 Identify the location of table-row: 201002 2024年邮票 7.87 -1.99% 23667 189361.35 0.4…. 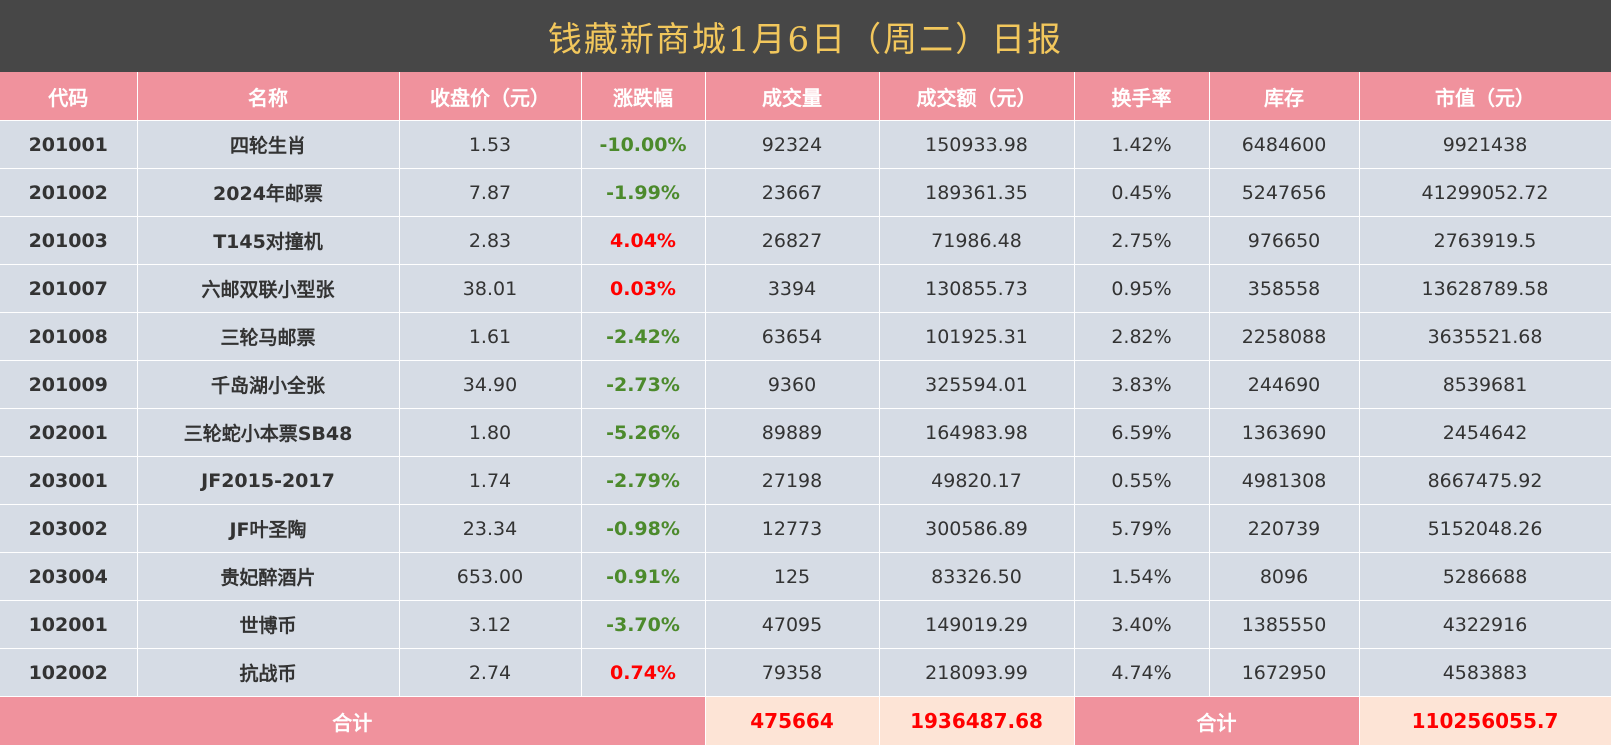
(805, 192).